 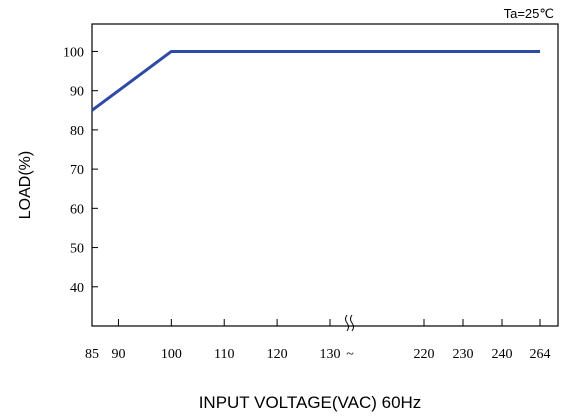 I want to click on y-tick-label: 40, so click(x=77, y=288).